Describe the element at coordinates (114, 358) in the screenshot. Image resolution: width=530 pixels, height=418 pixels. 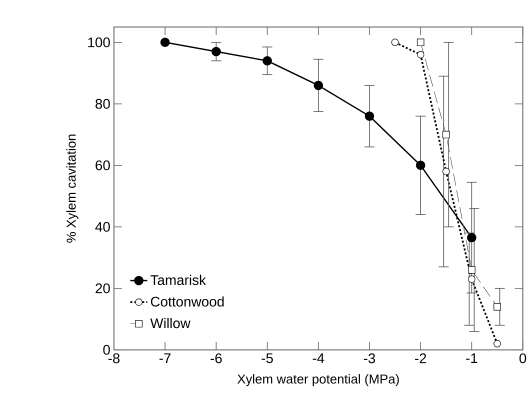
I see `x-tick-label: -8` at that location.